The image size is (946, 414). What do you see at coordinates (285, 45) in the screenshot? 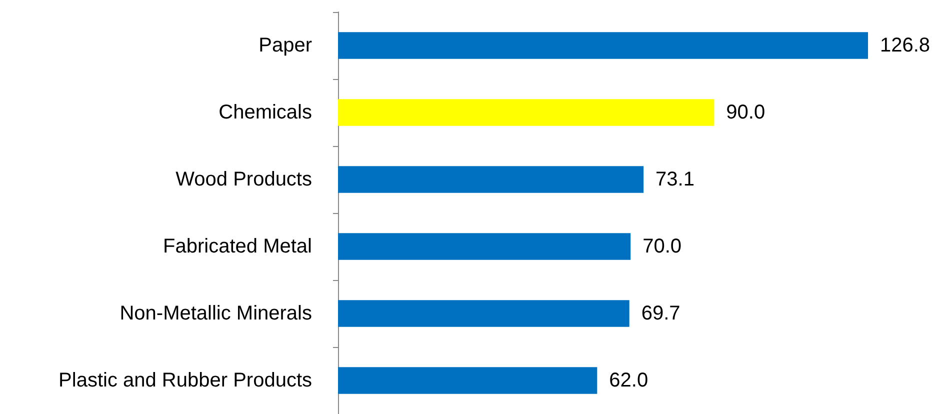
I see `y-tick-label: Paper` at bounding box center [285, 45].